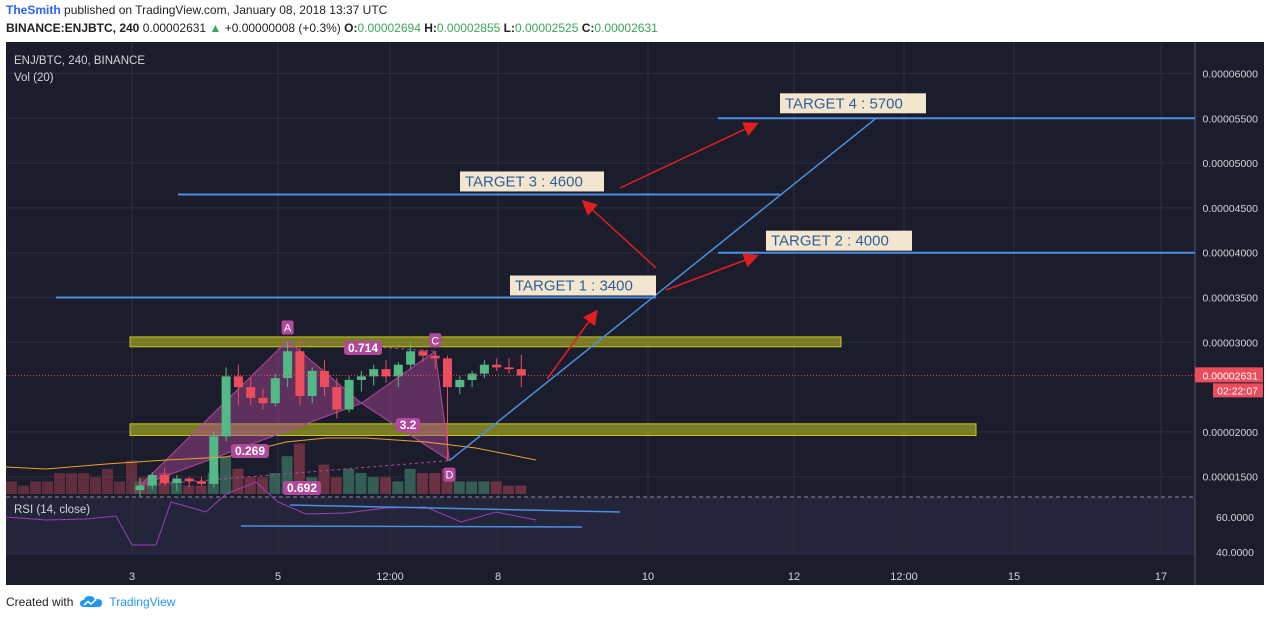 The image size is (1270, 621). I want to click on footer: Created with TradingView, so click(90, 602).